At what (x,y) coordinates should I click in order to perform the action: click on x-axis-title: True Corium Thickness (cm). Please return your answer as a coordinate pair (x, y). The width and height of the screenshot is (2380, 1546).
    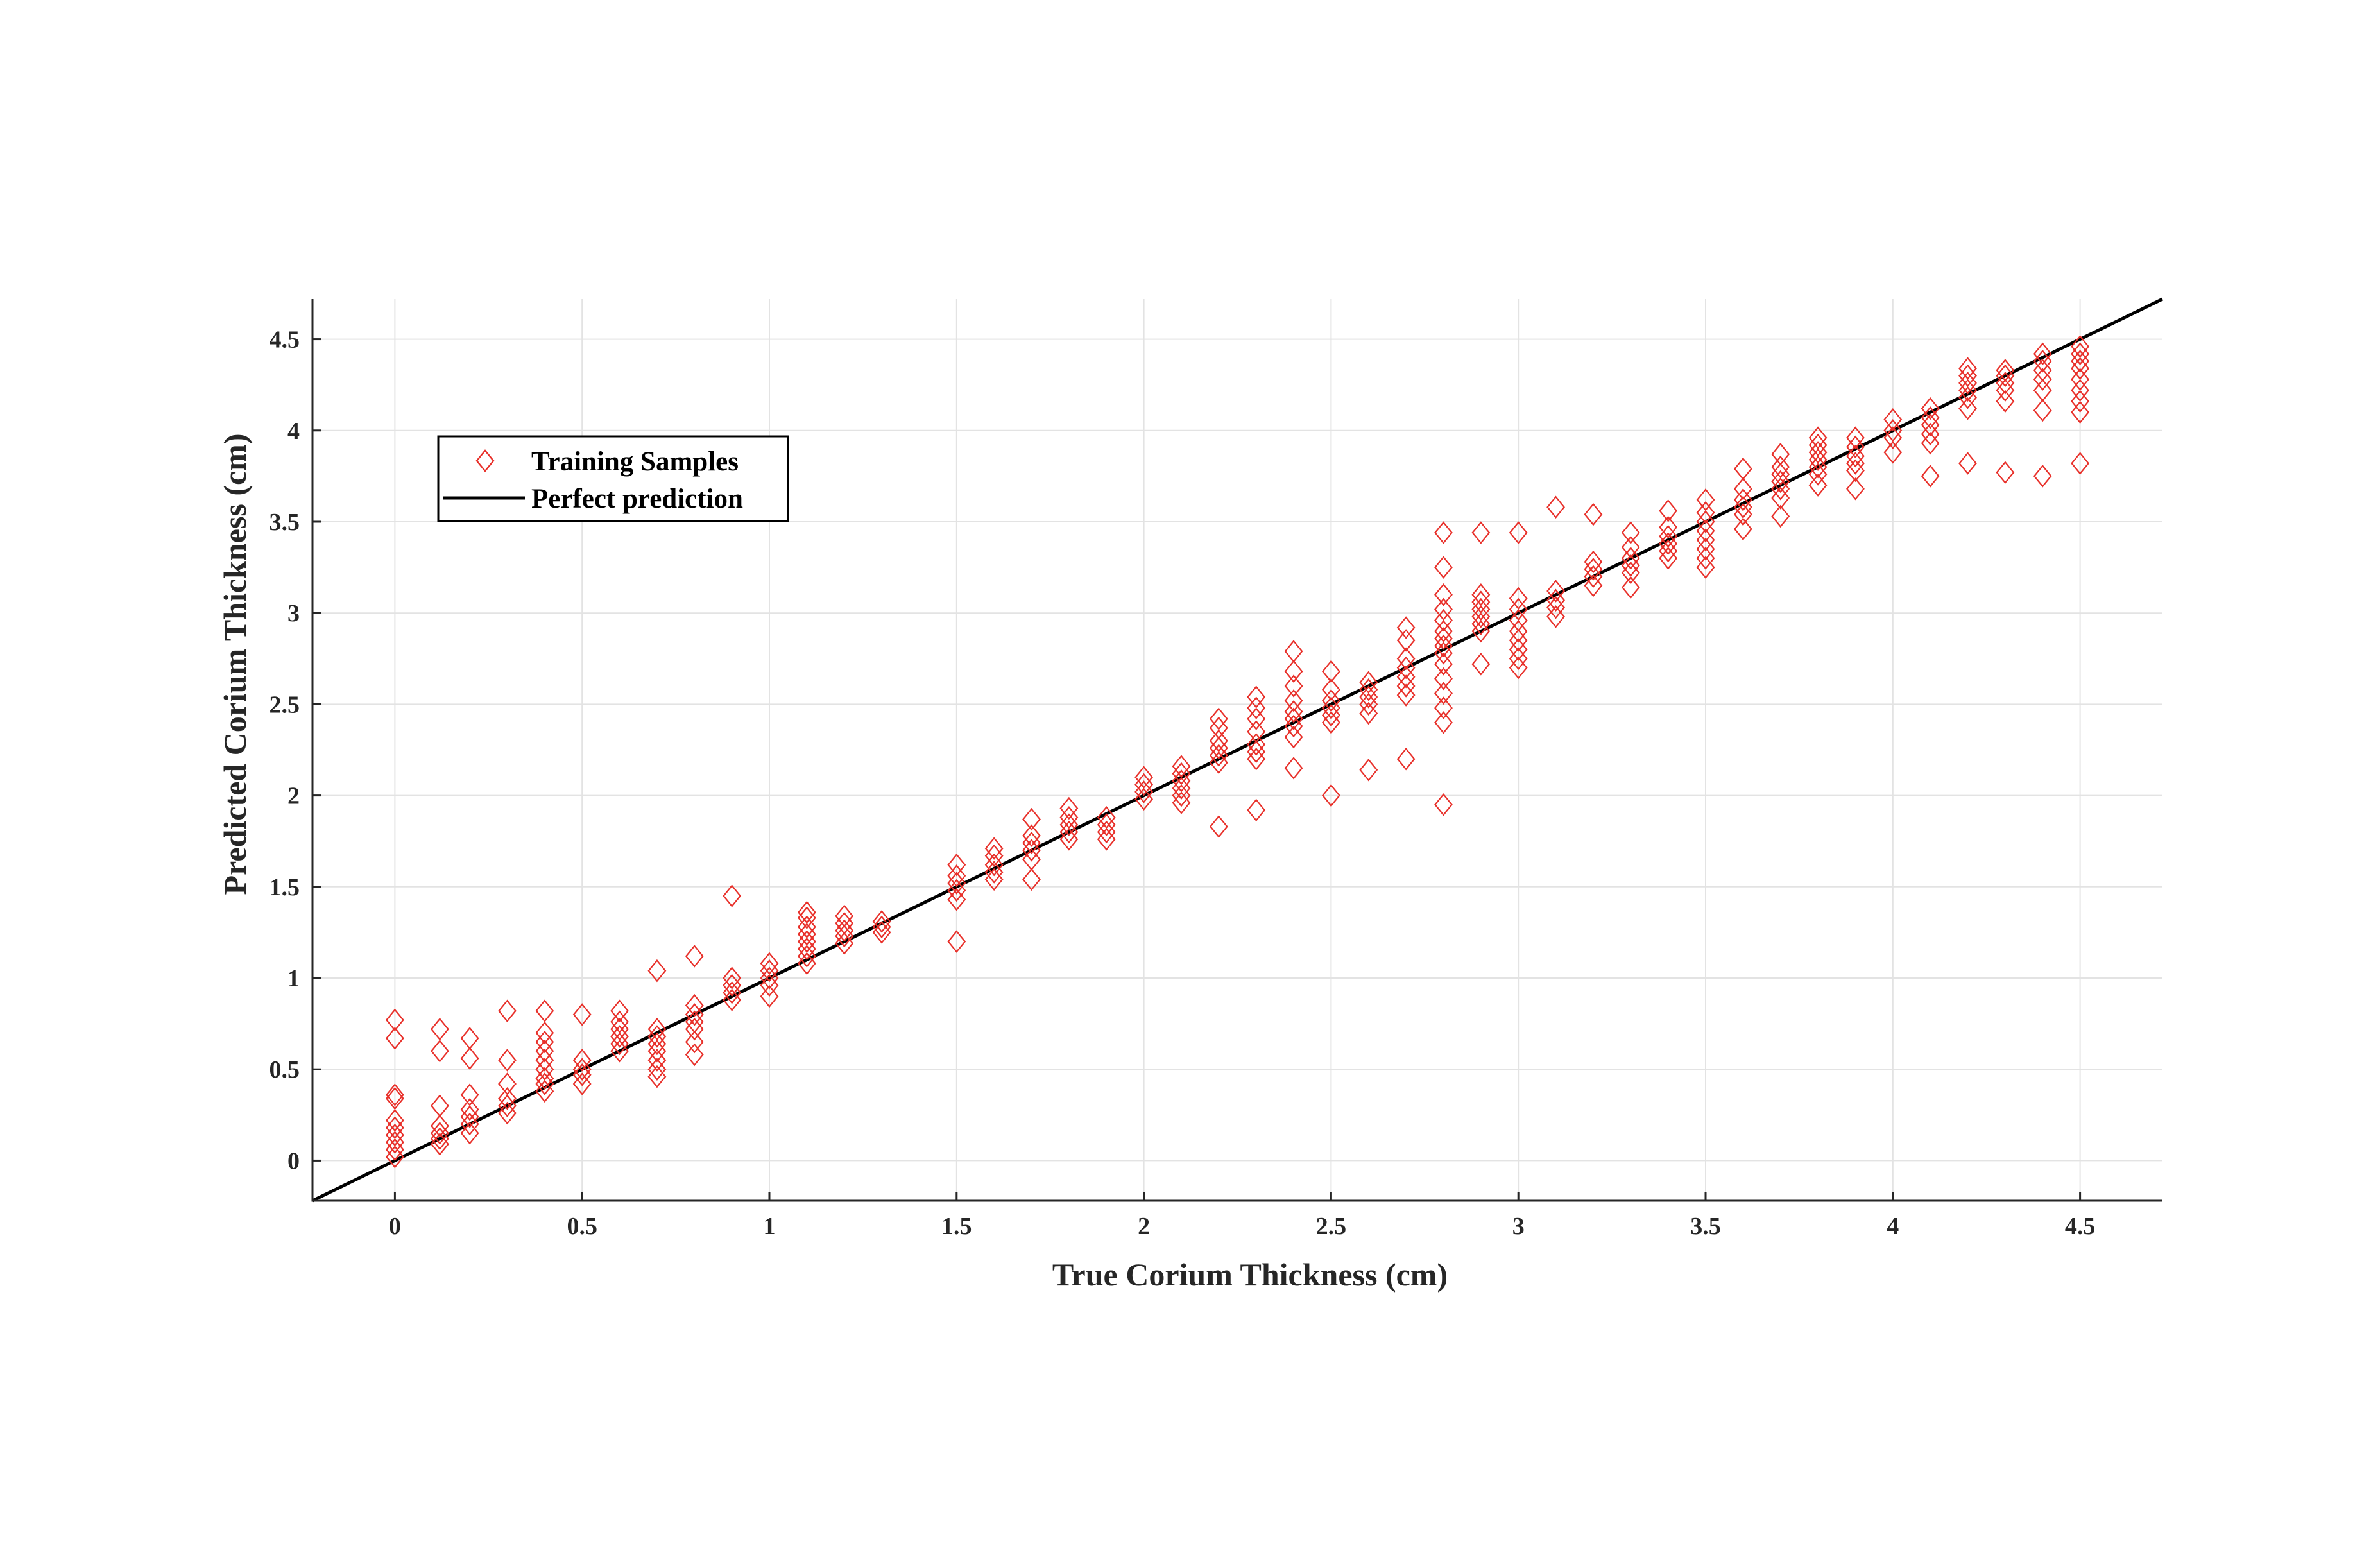
    Looking at the image, I should click on (1250, 1275).